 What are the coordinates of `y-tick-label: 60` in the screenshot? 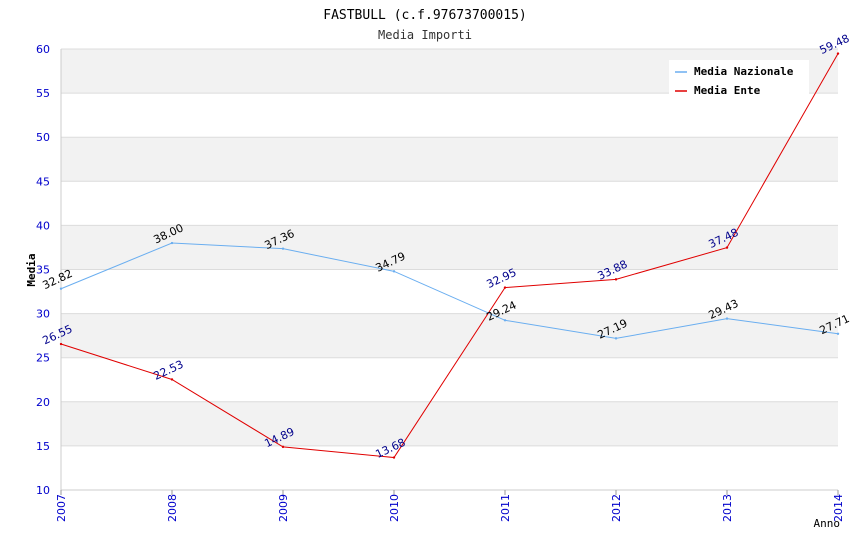 It's located at (43, 49).